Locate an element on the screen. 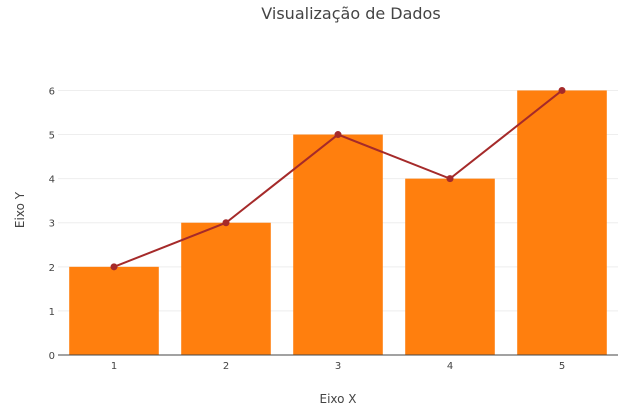  y-axis-title: Eixo Y is located at coordinates (20, 209).